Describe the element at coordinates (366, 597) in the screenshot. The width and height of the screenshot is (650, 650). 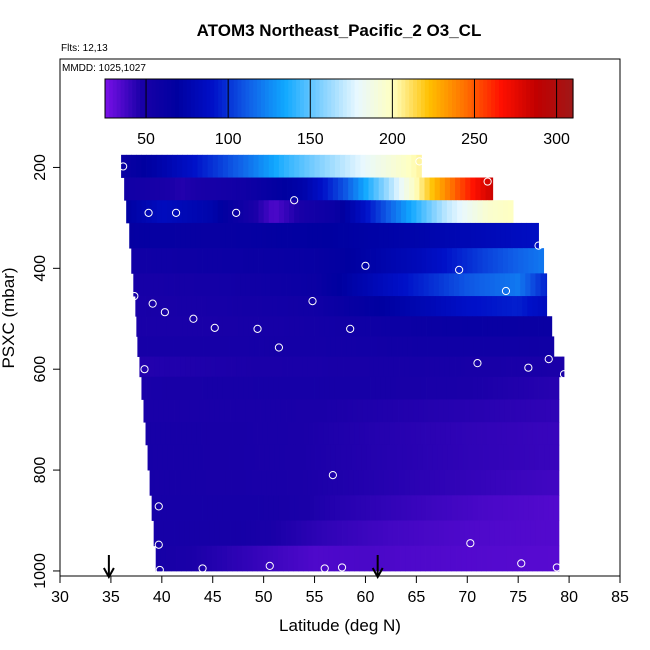
I see `x-tick-label: 60` at that location.